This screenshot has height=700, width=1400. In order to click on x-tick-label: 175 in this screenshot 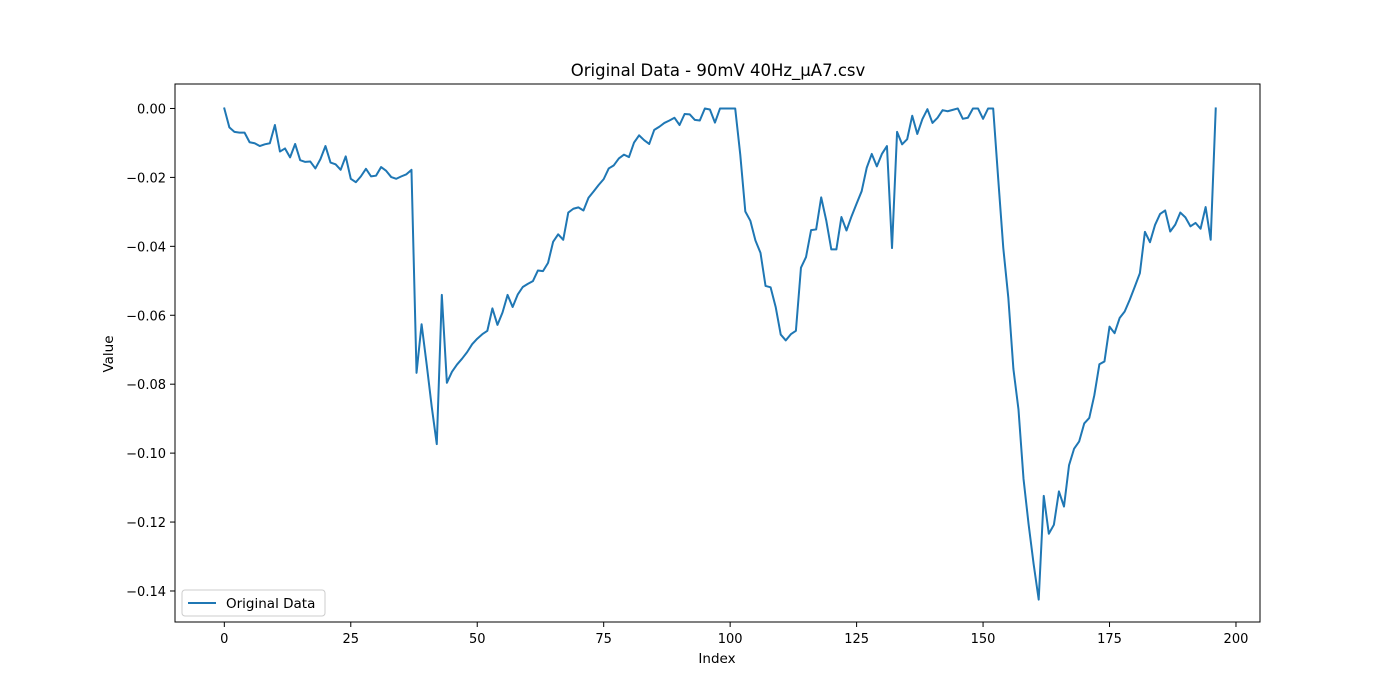, I will do `click(1109, 639)`.